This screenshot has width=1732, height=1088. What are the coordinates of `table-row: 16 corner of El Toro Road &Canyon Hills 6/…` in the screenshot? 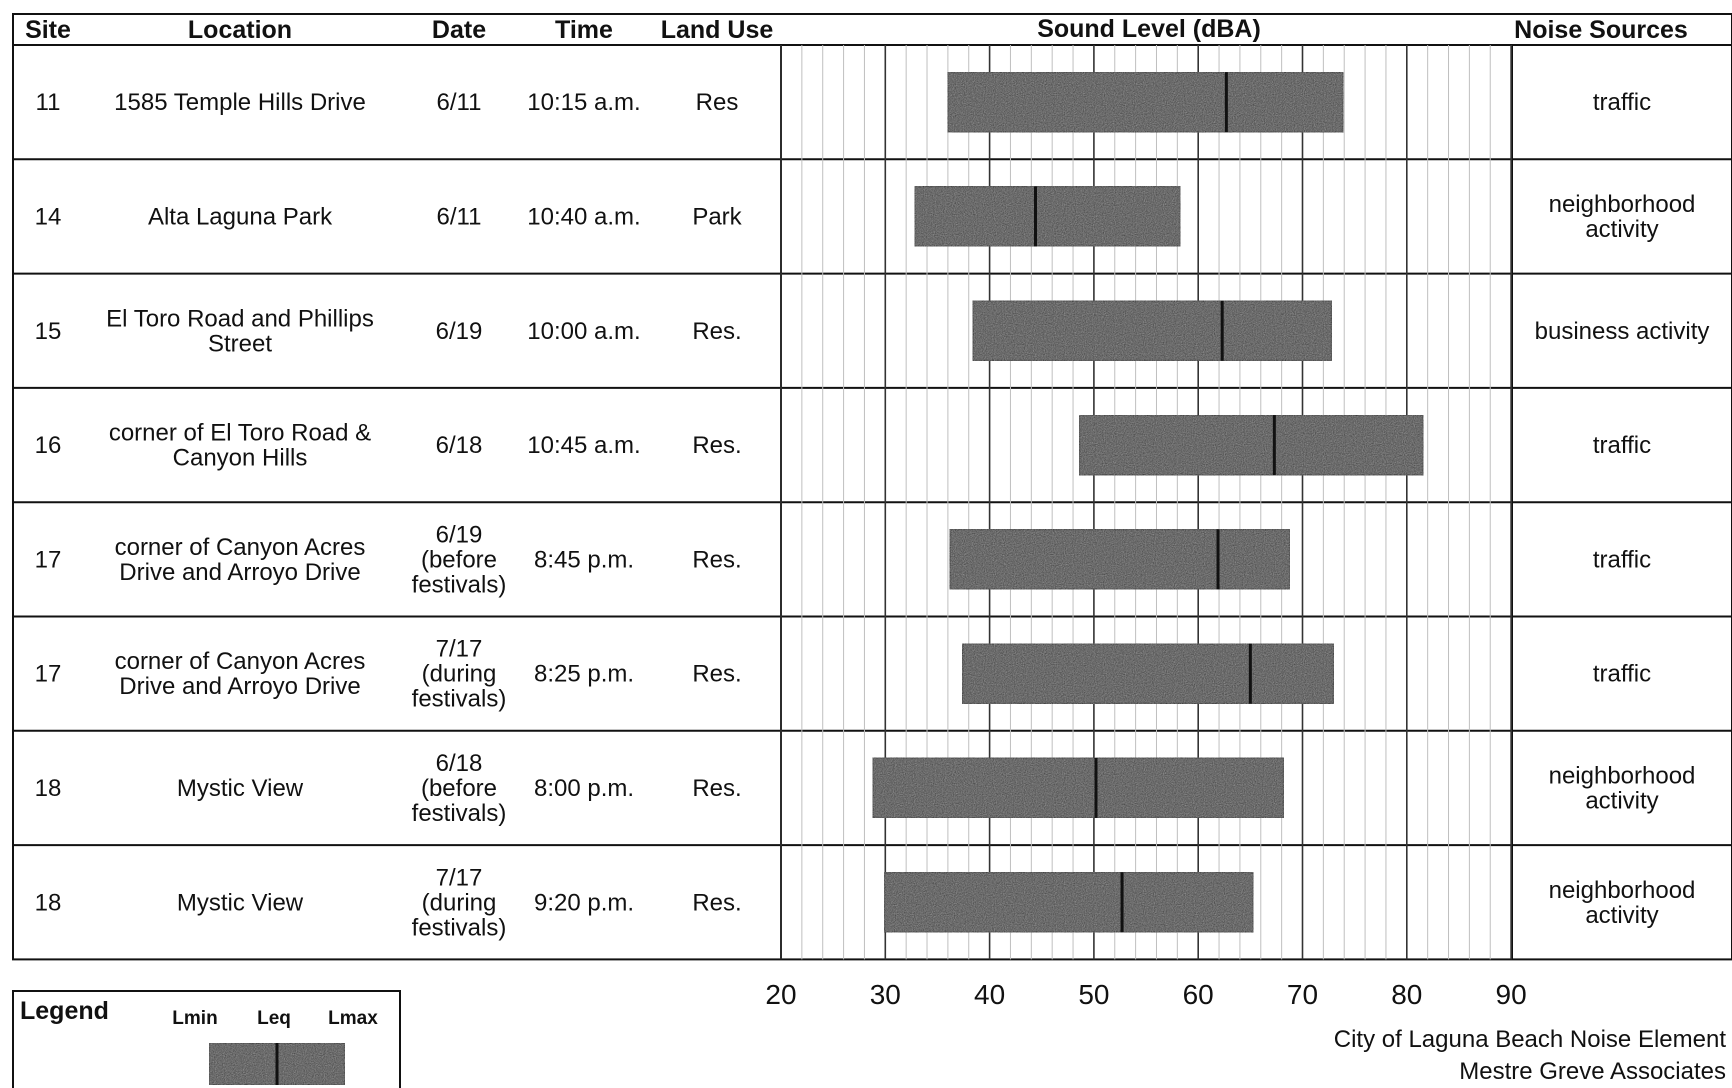 It's located at (843, 446).